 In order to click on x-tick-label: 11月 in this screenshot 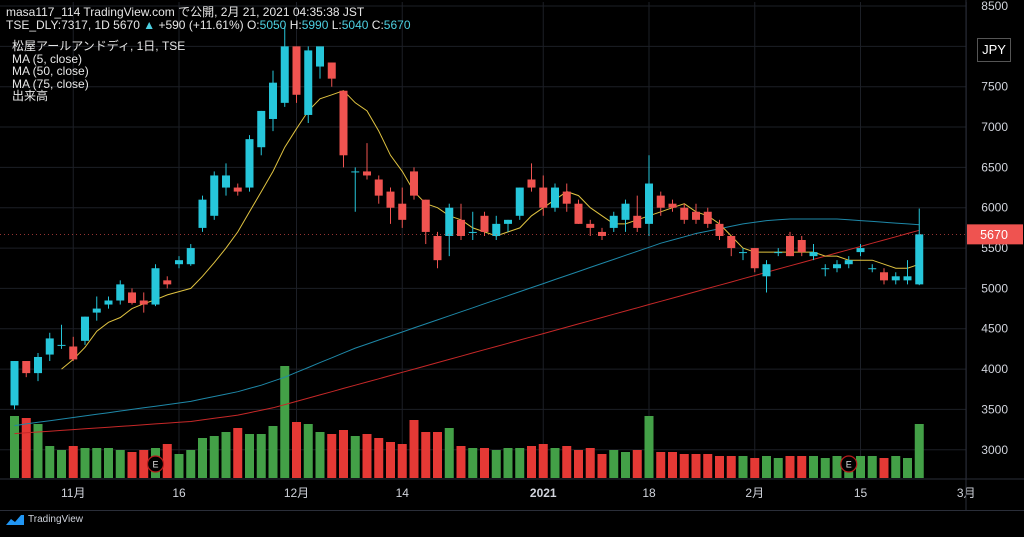, I will do `click(73, 493)`.